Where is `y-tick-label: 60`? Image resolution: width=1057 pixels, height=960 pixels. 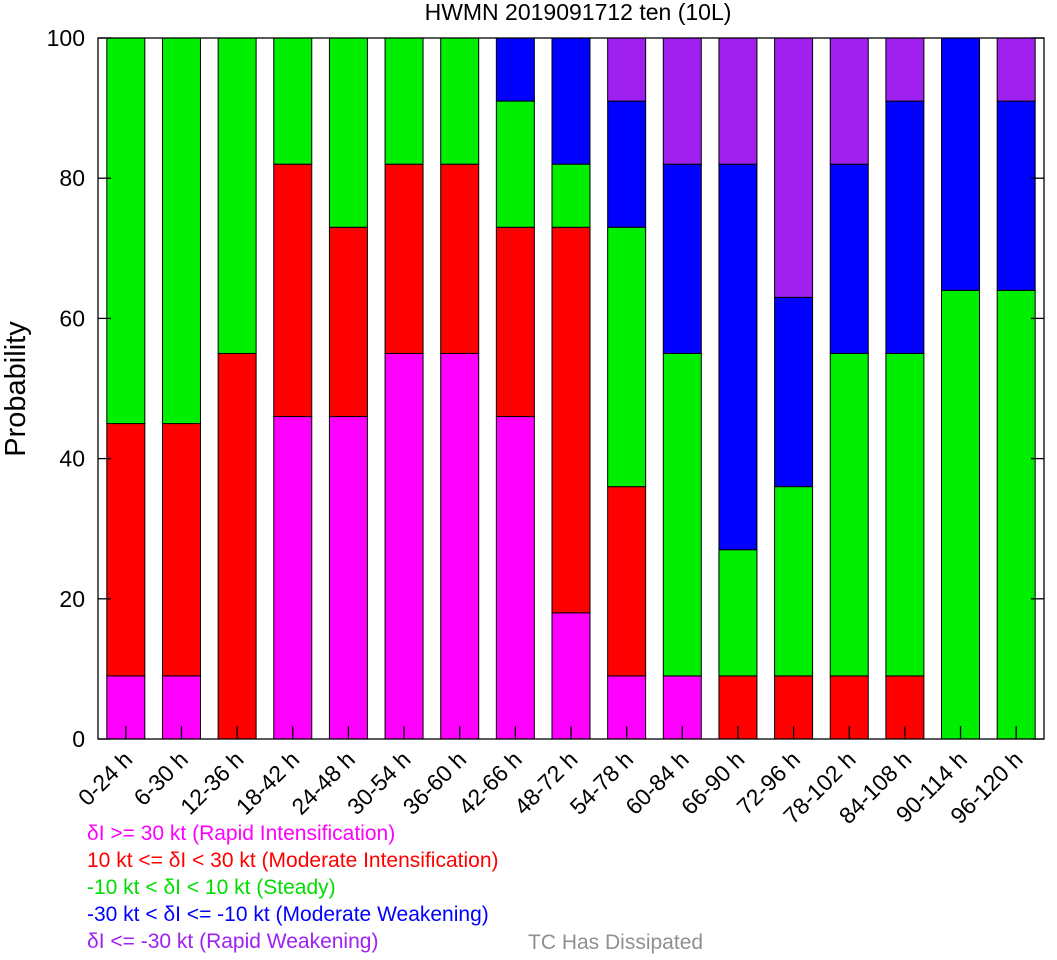 y-tick-label: 60 is located at coordinates (72, 318).